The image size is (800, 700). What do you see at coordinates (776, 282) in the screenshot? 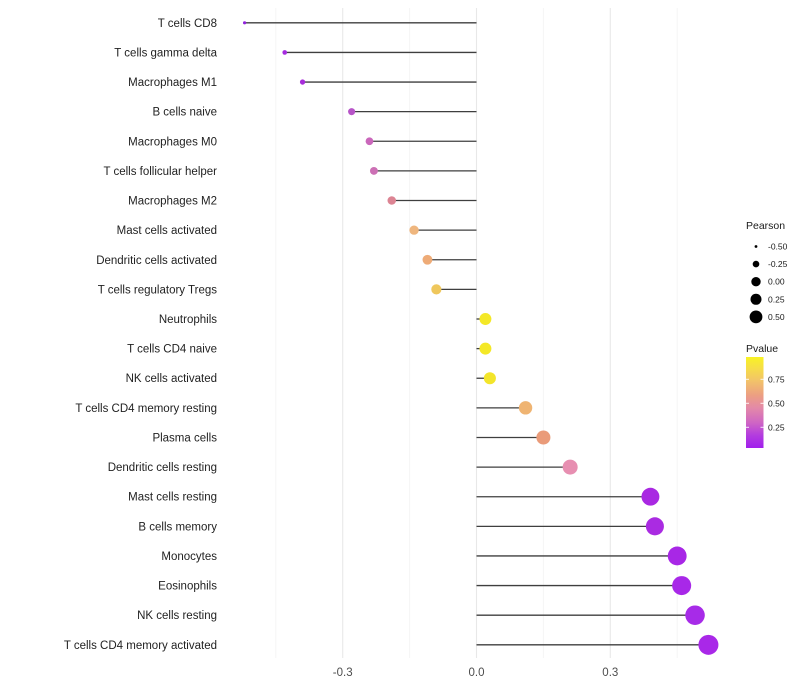
I see `size-legend-label: 0.00` at bounding box center [776, 282].